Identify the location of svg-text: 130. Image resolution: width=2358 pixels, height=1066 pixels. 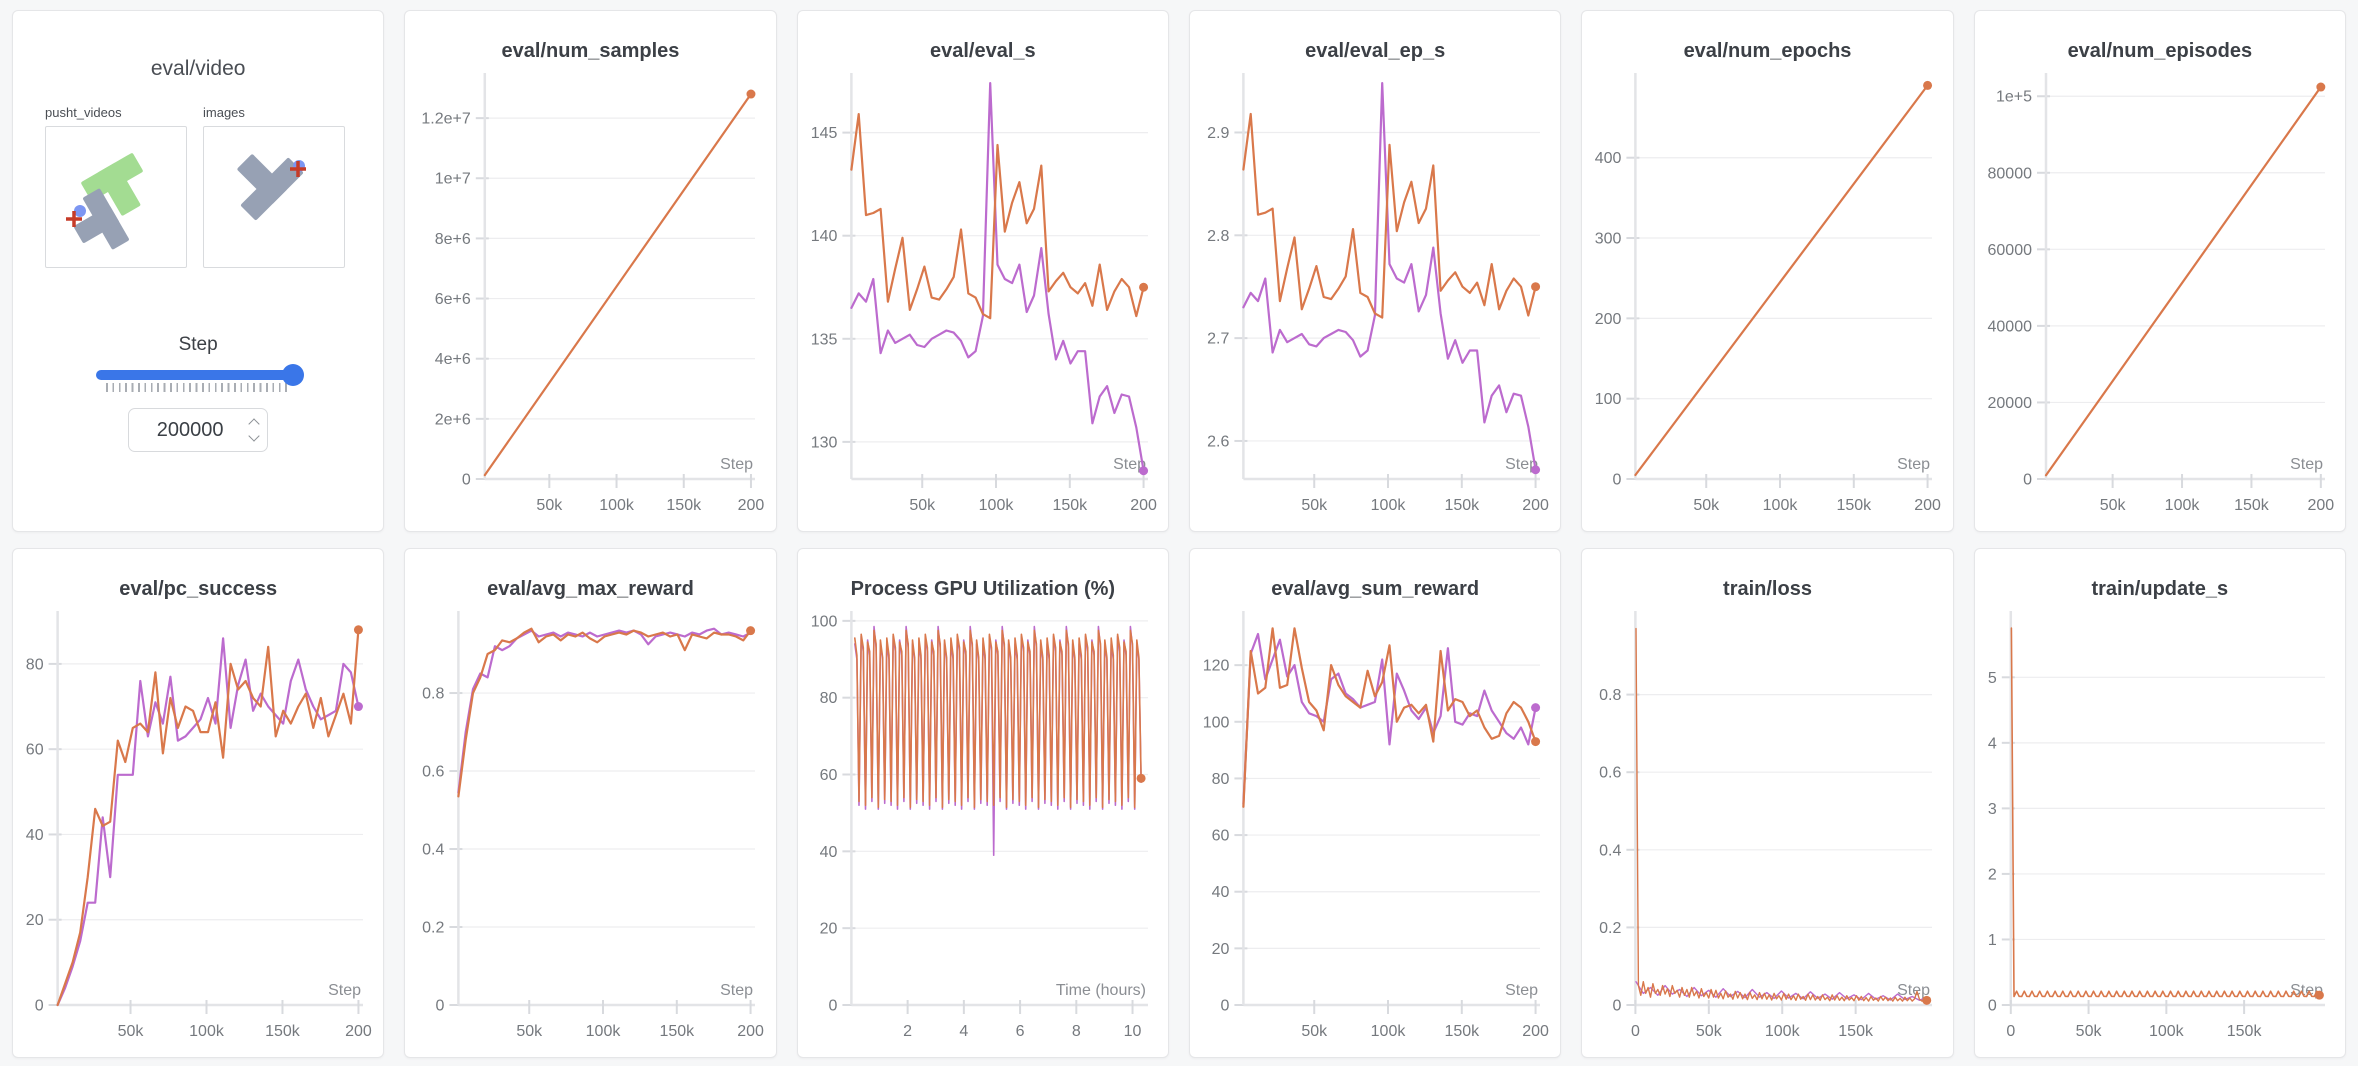
(823, 442).